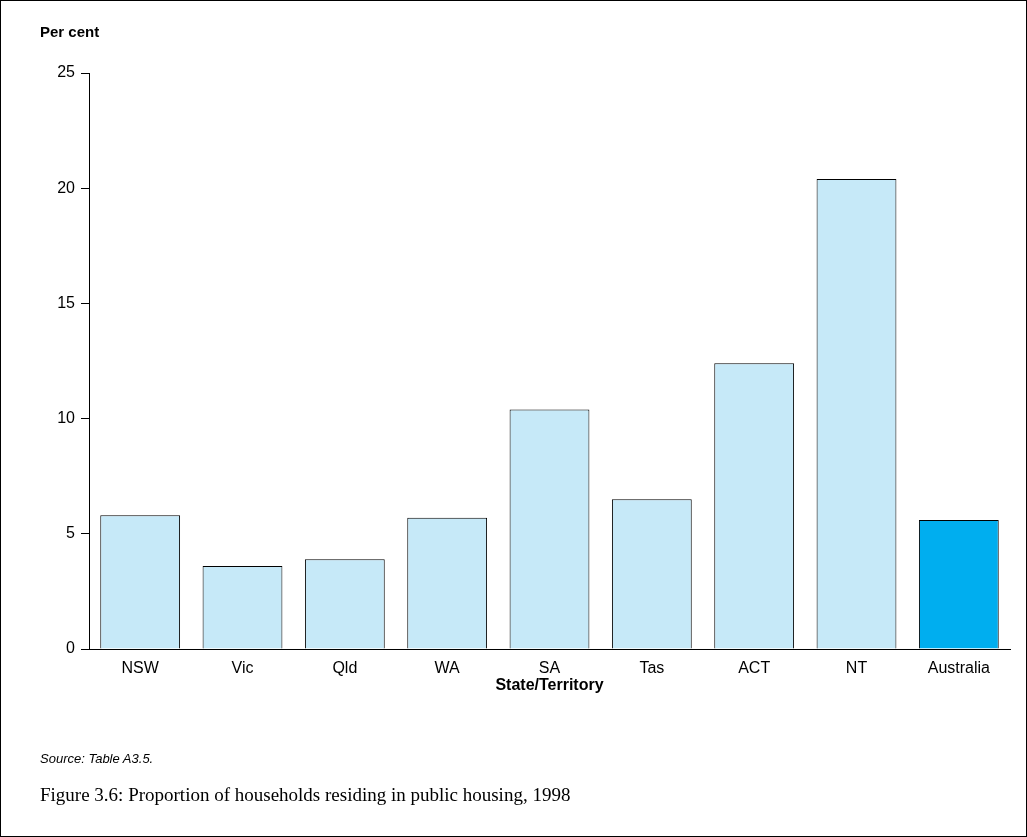 The width and height of the screenshot is (1027, 837). I want to click on y-tick-label: 15, so click(66, 302).